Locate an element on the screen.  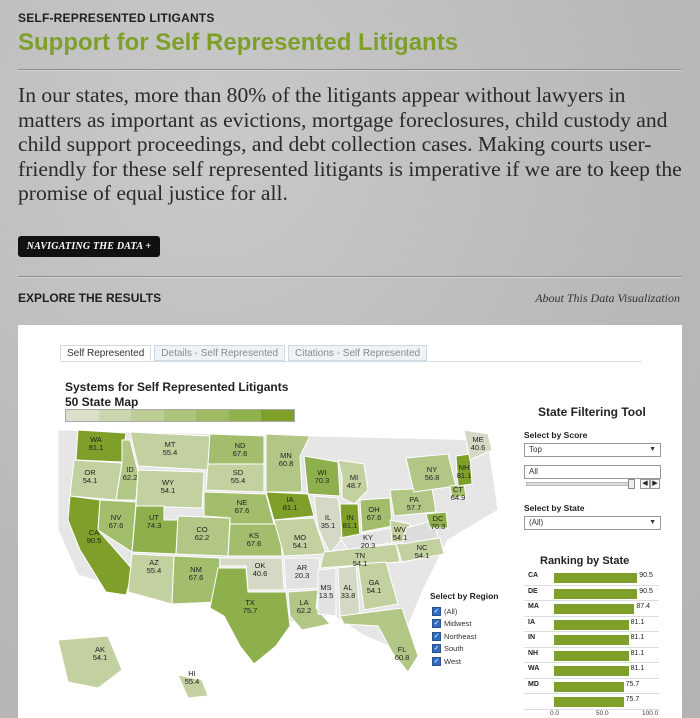
all-search-input: All is located at coordinates (592, 472).